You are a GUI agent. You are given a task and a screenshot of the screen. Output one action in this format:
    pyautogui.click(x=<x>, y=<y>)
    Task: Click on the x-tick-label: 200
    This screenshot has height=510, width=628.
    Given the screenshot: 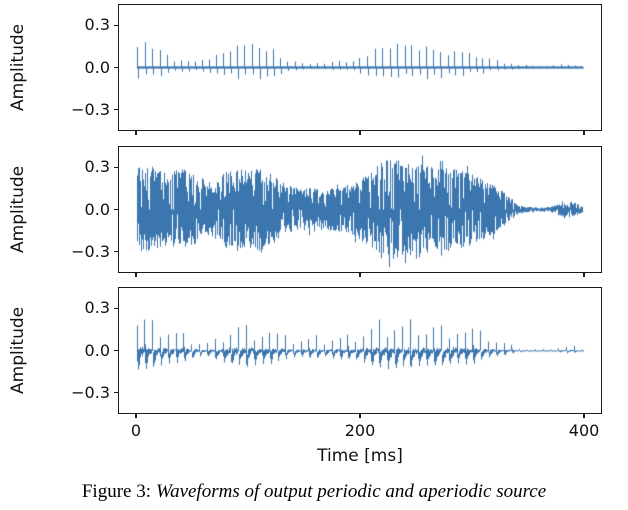 What is the action you would take?
    pyautogui.click(x=360, y=430)
    